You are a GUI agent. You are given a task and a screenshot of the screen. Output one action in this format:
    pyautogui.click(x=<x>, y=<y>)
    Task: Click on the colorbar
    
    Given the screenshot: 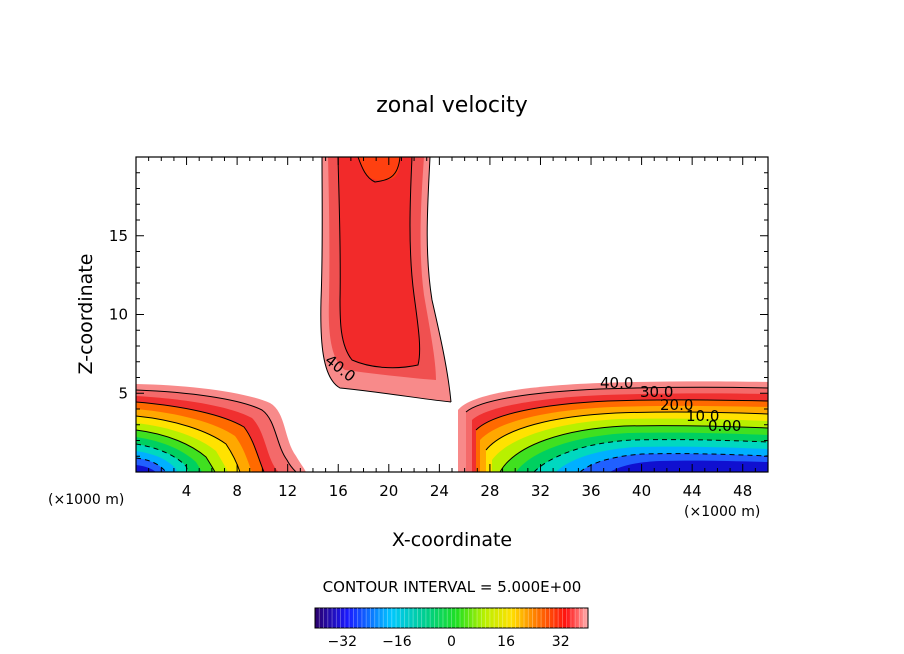 What is the action you would take?
    pyautogui.click(x=451, y=618)
    